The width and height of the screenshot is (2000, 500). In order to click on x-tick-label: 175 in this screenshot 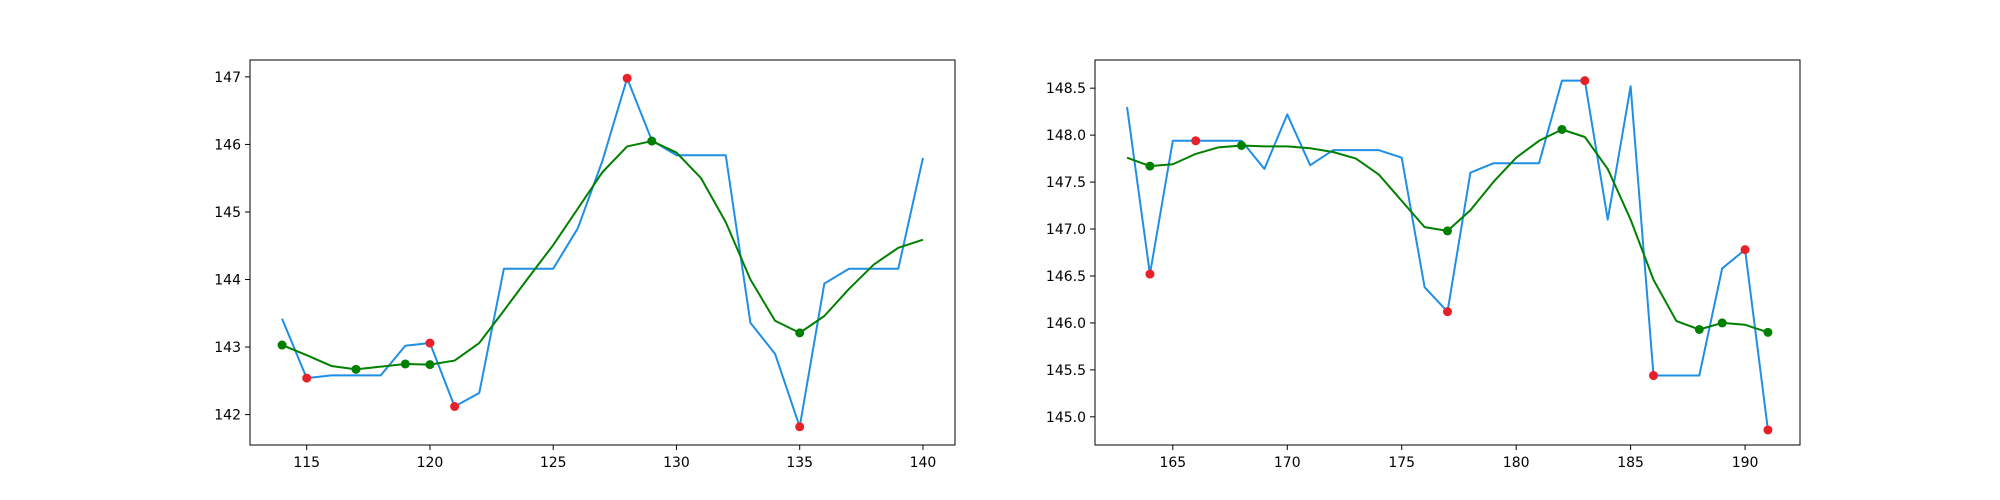, I will do `click(1401, 463)`.